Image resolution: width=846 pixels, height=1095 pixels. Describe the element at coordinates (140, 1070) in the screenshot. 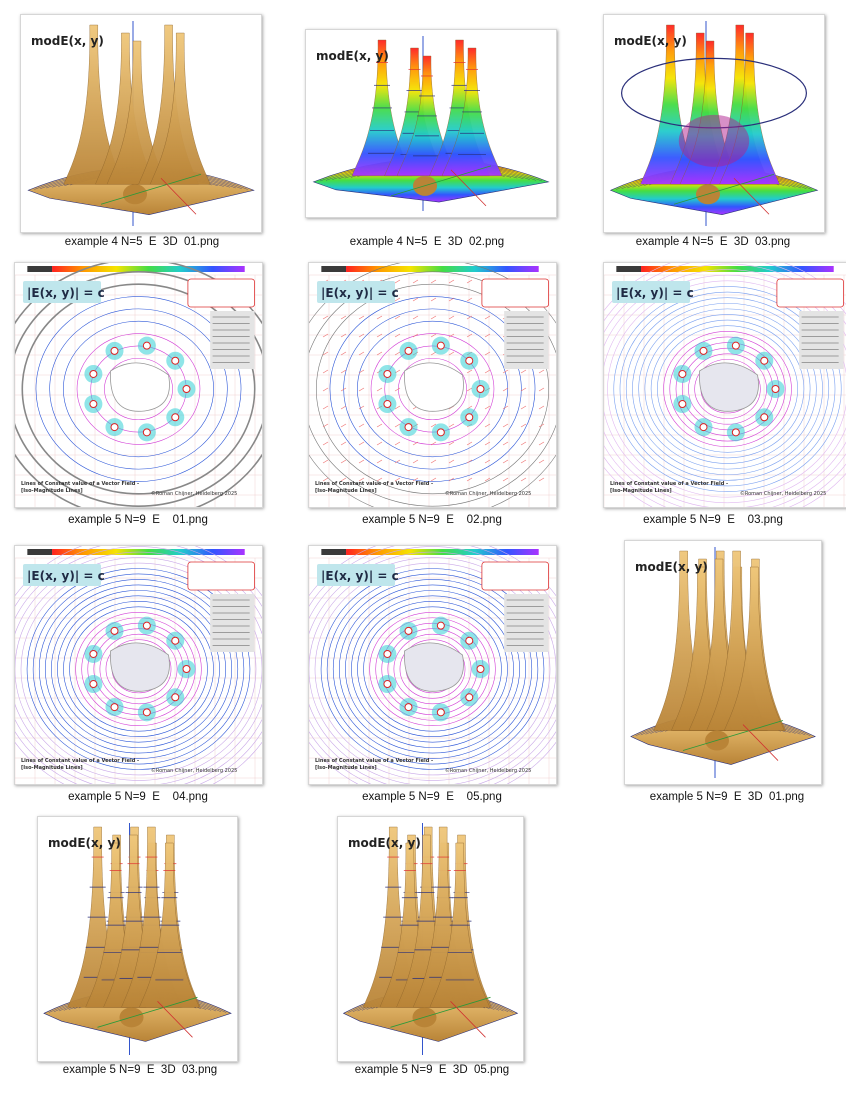

I see `file-name-label: example 5 N=9 E 3D 03.png` at that location.